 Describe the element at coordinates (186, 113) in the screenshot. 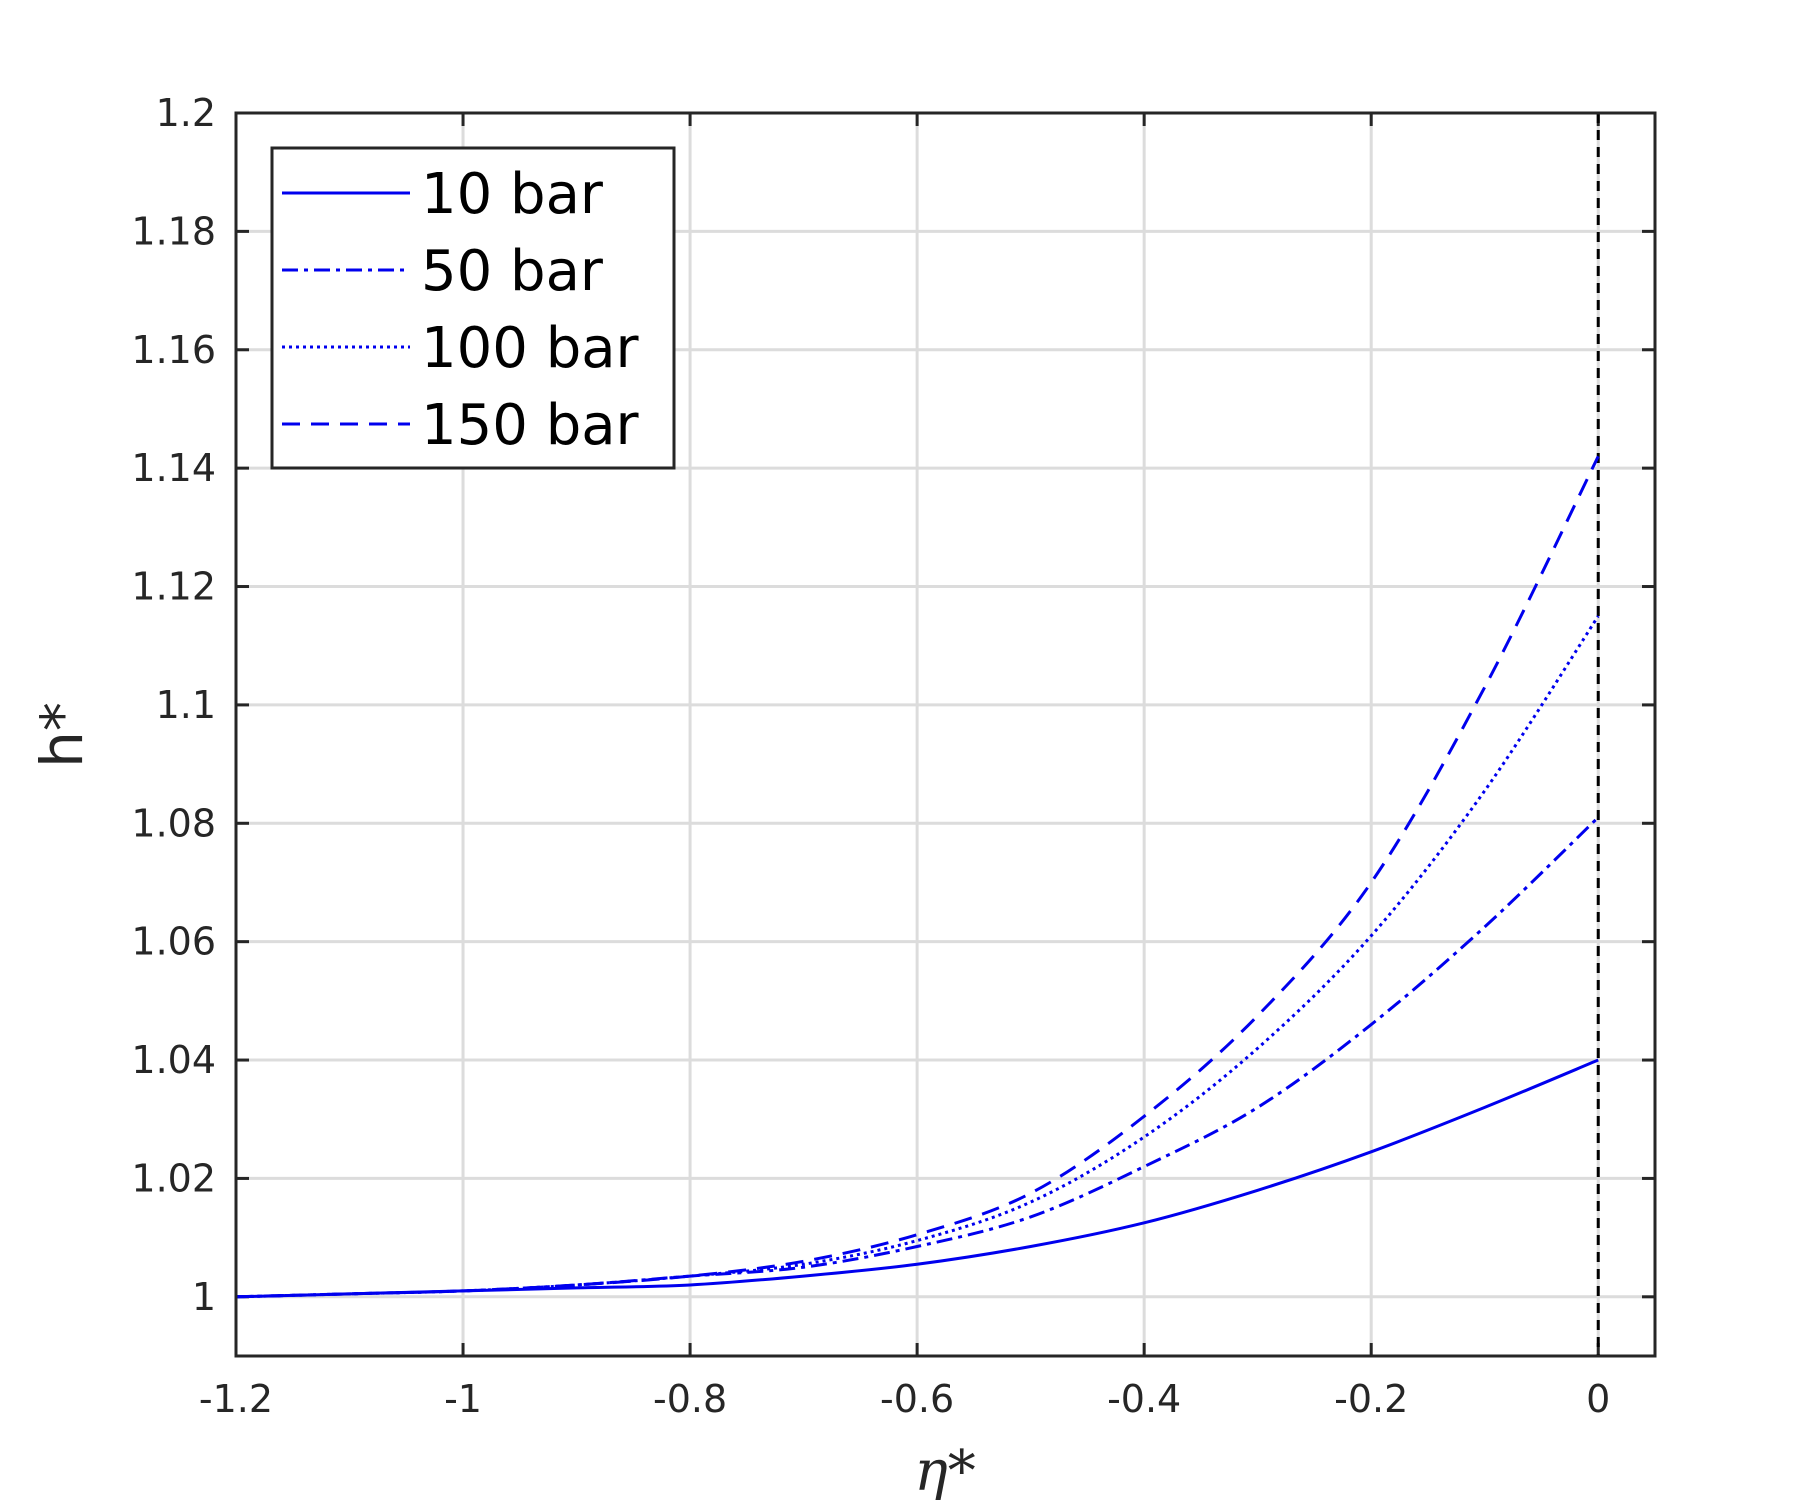

I see `y-tick-label: 1.2` at that location.